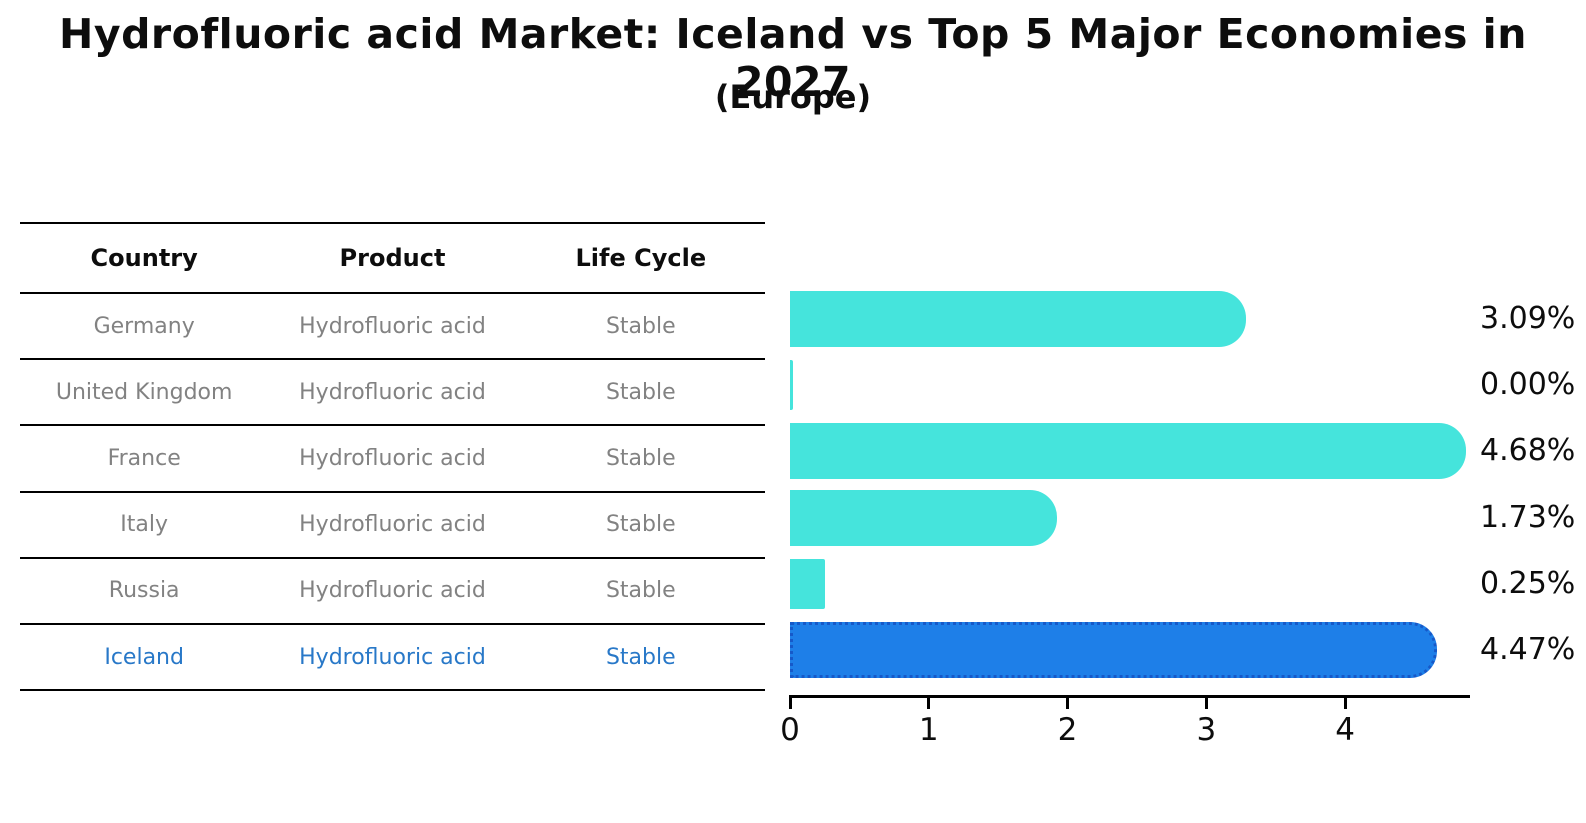  I want to click on table-row: Iceland Hydrofluoric acid Stable, so click(392, 658).